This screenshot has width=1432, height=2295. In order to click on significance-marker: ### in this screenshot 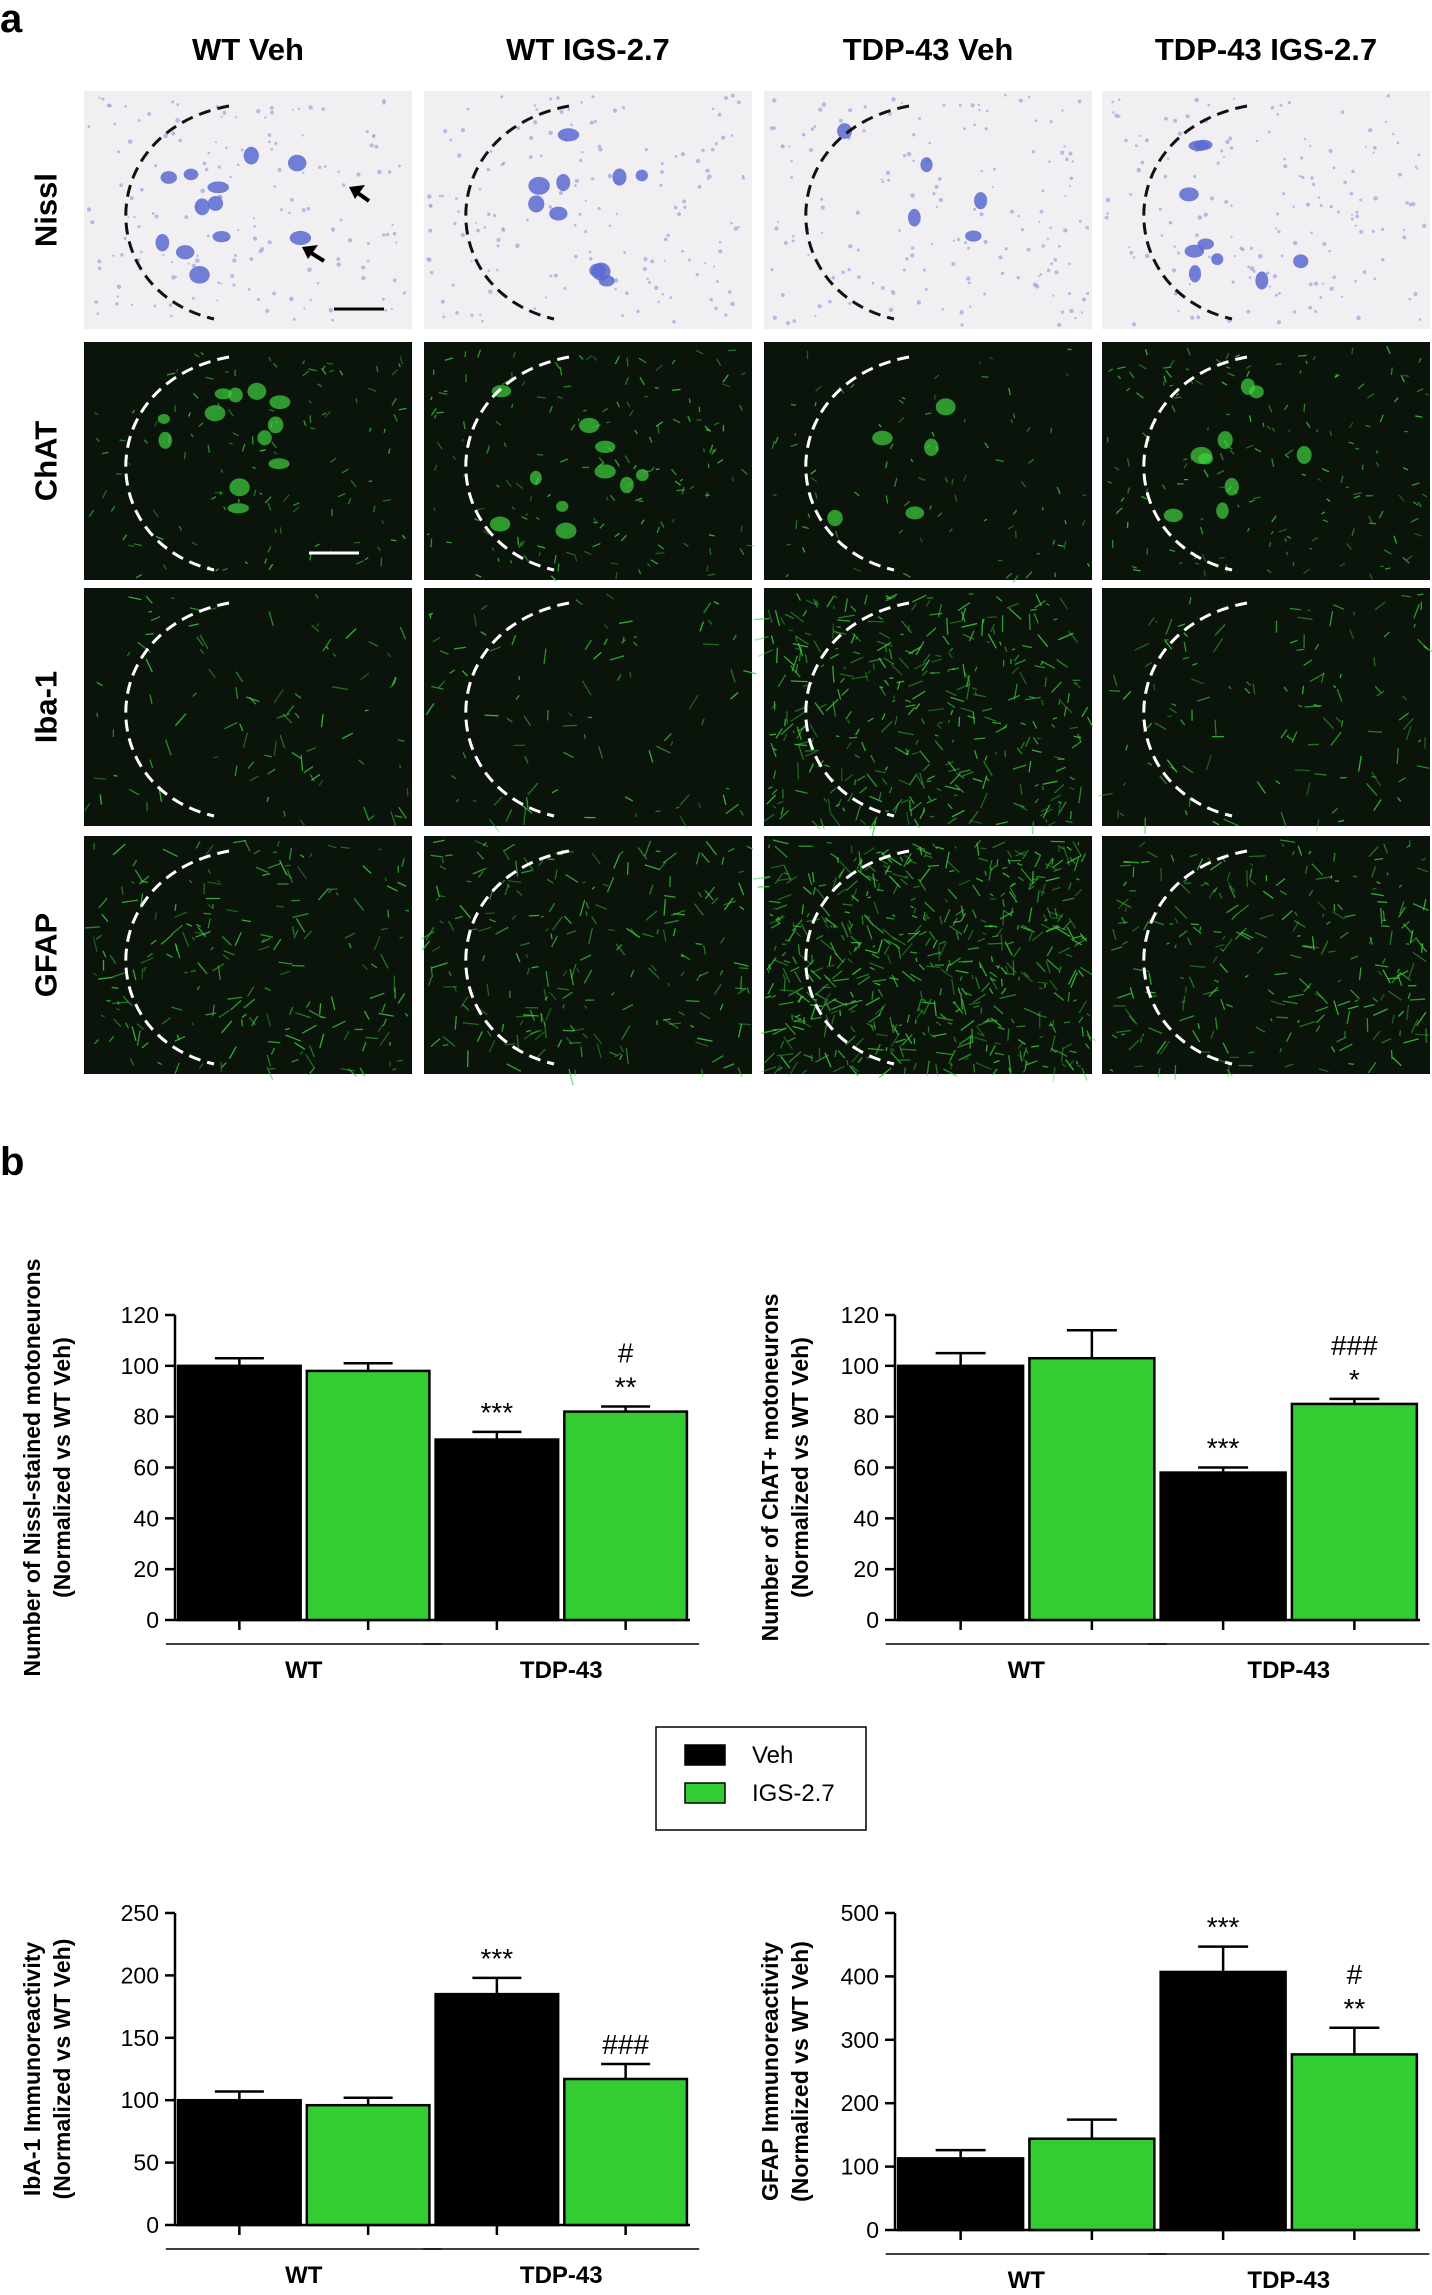, I will do `click(625, 2044)`.